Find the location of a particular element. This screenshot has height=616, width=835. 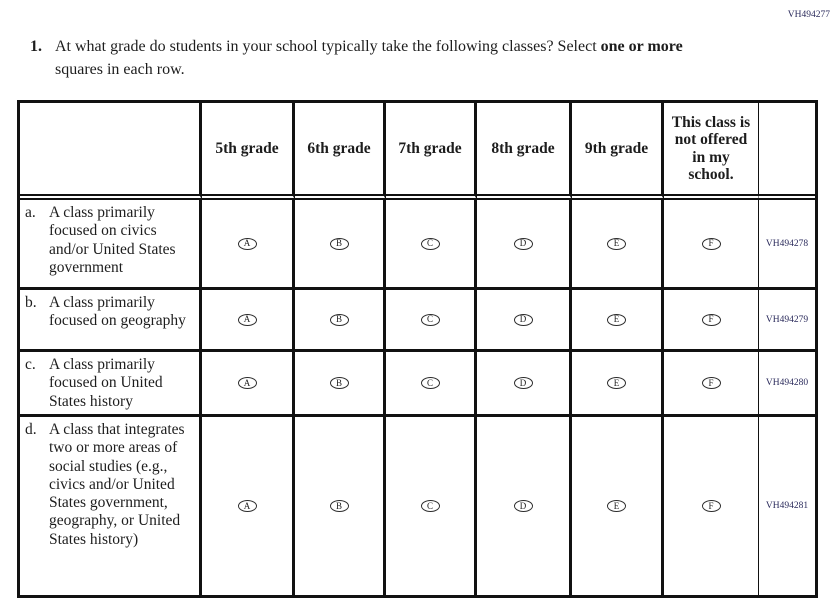

question-text-bold: one or more is located at coordinates (641, 46).